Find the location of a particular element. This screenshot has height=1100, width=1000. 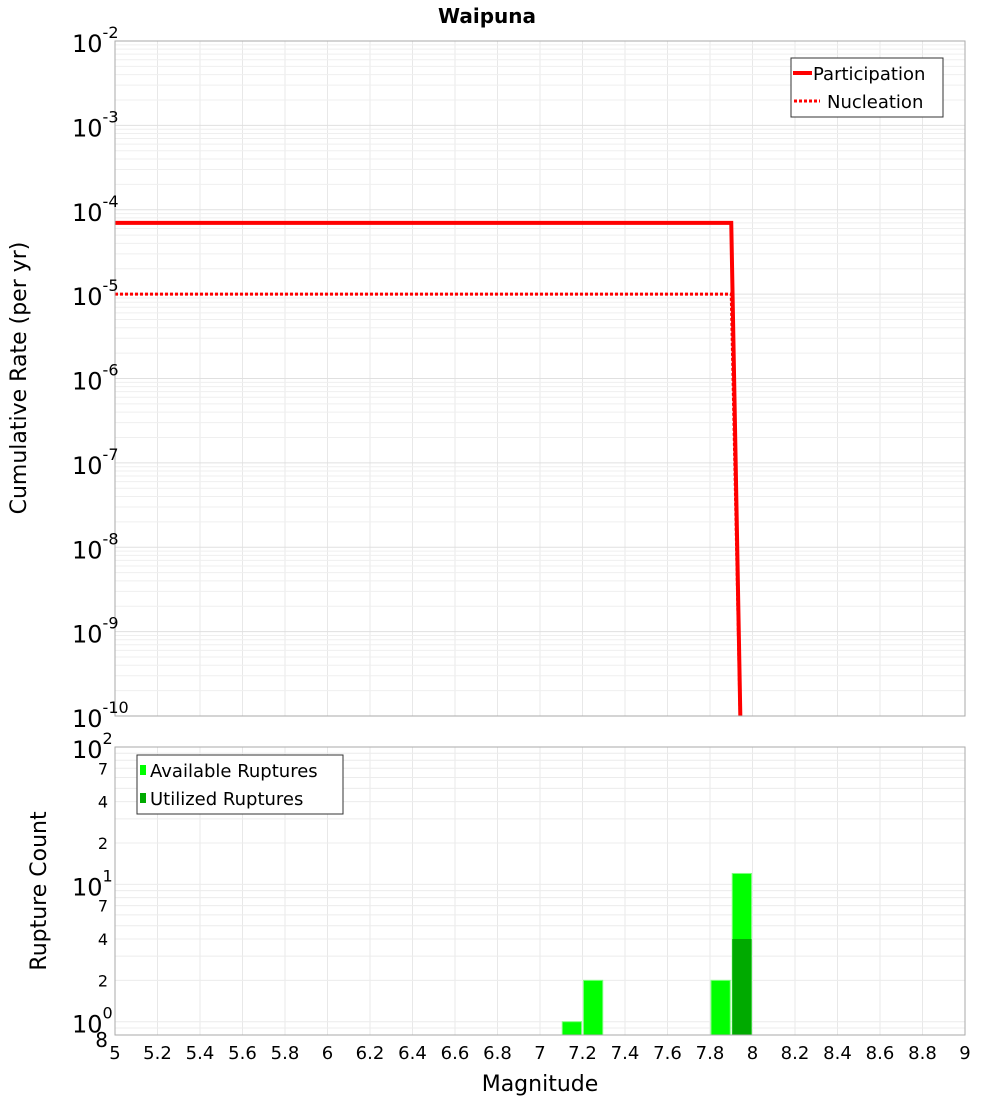

x-tick-label: 6.8 is located at coordinates (497, 1053).